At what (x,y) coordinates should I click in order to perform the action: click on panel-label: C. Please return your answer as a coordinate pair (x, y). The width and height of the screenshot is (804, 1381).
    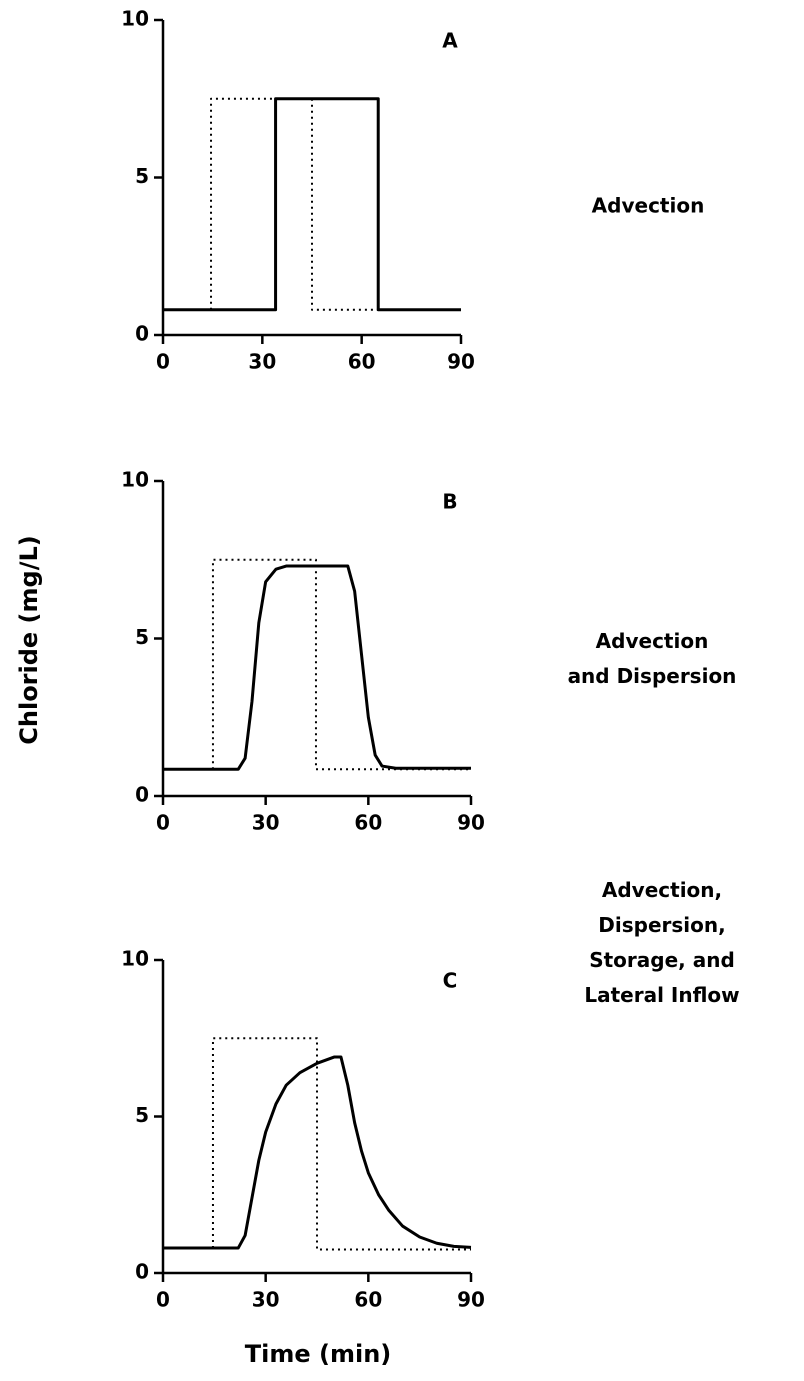
    Looking at the image, I should click on (450, 981).